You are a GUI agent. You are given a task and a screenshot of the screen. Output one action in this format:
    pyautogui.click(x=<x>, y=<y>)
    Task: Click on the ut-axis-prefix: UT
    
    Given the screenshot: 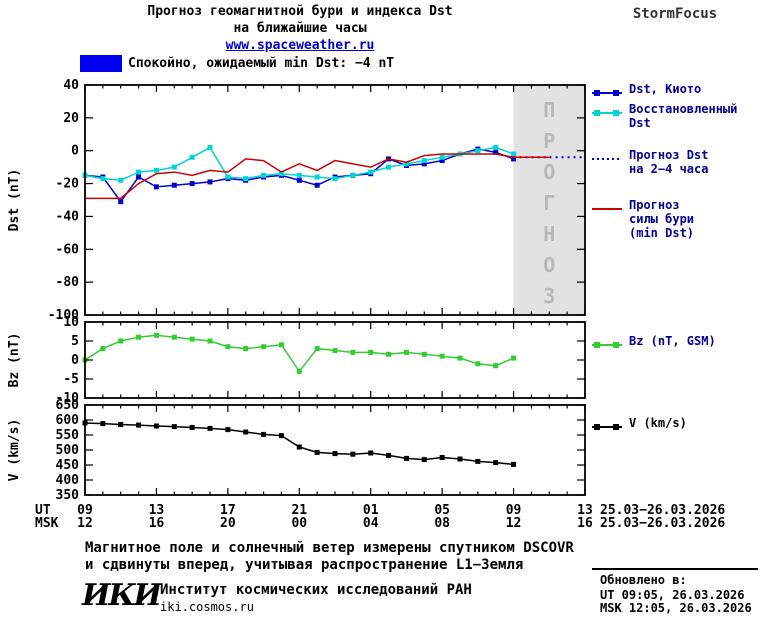 What is the action you would take?
    pyautogui.click(x=43, y=510)
    